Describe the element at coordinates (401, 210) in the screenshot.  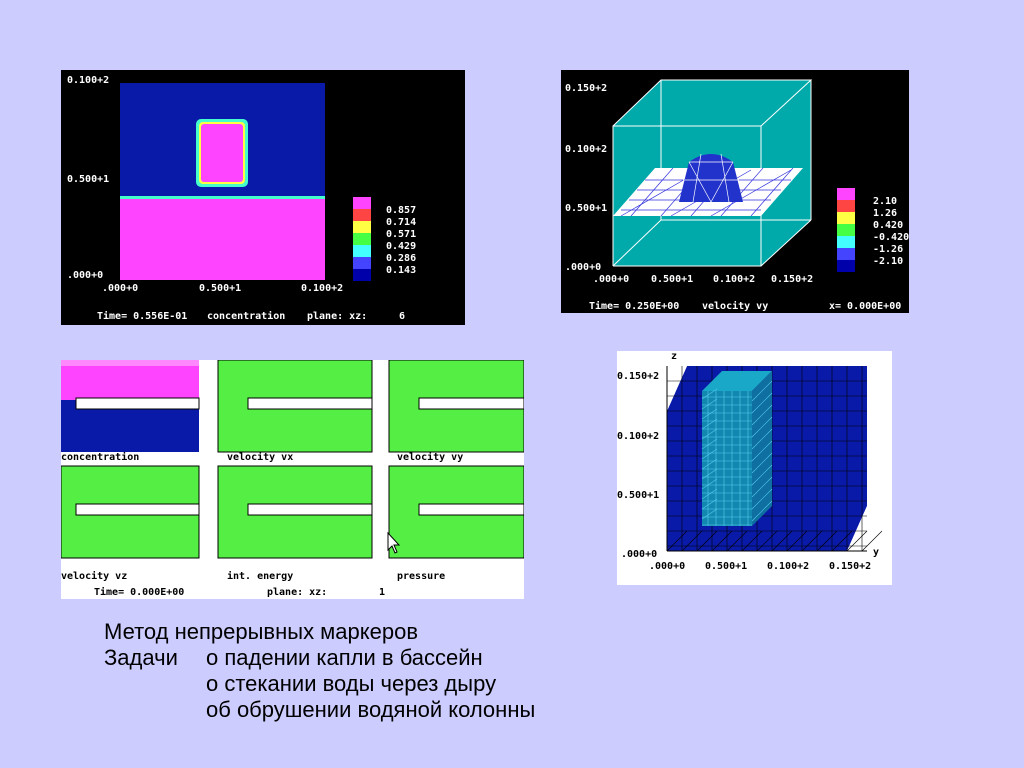
I see `legend-label: 0.857` at that location.